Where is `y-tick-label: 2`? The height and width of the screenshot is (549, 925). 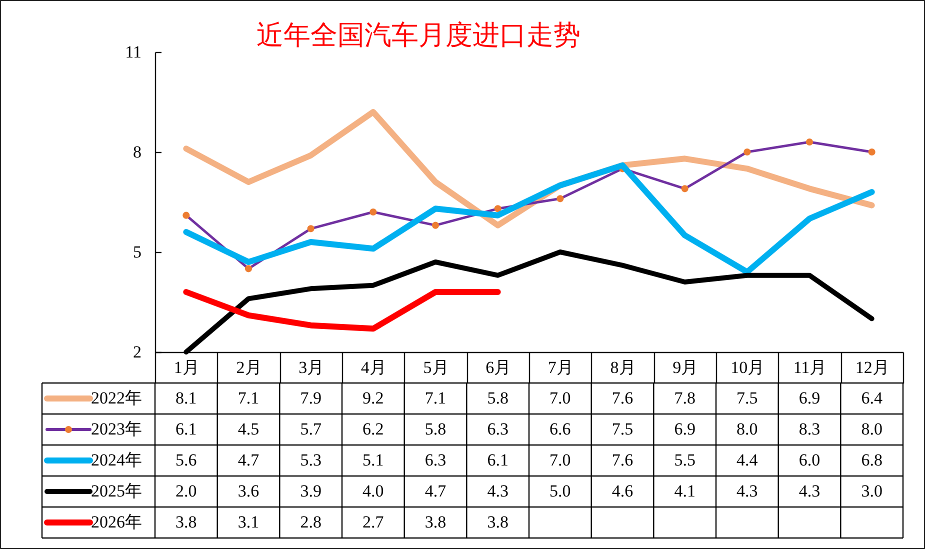 y-tick-label: 2 is located at coordinates (137, 352).